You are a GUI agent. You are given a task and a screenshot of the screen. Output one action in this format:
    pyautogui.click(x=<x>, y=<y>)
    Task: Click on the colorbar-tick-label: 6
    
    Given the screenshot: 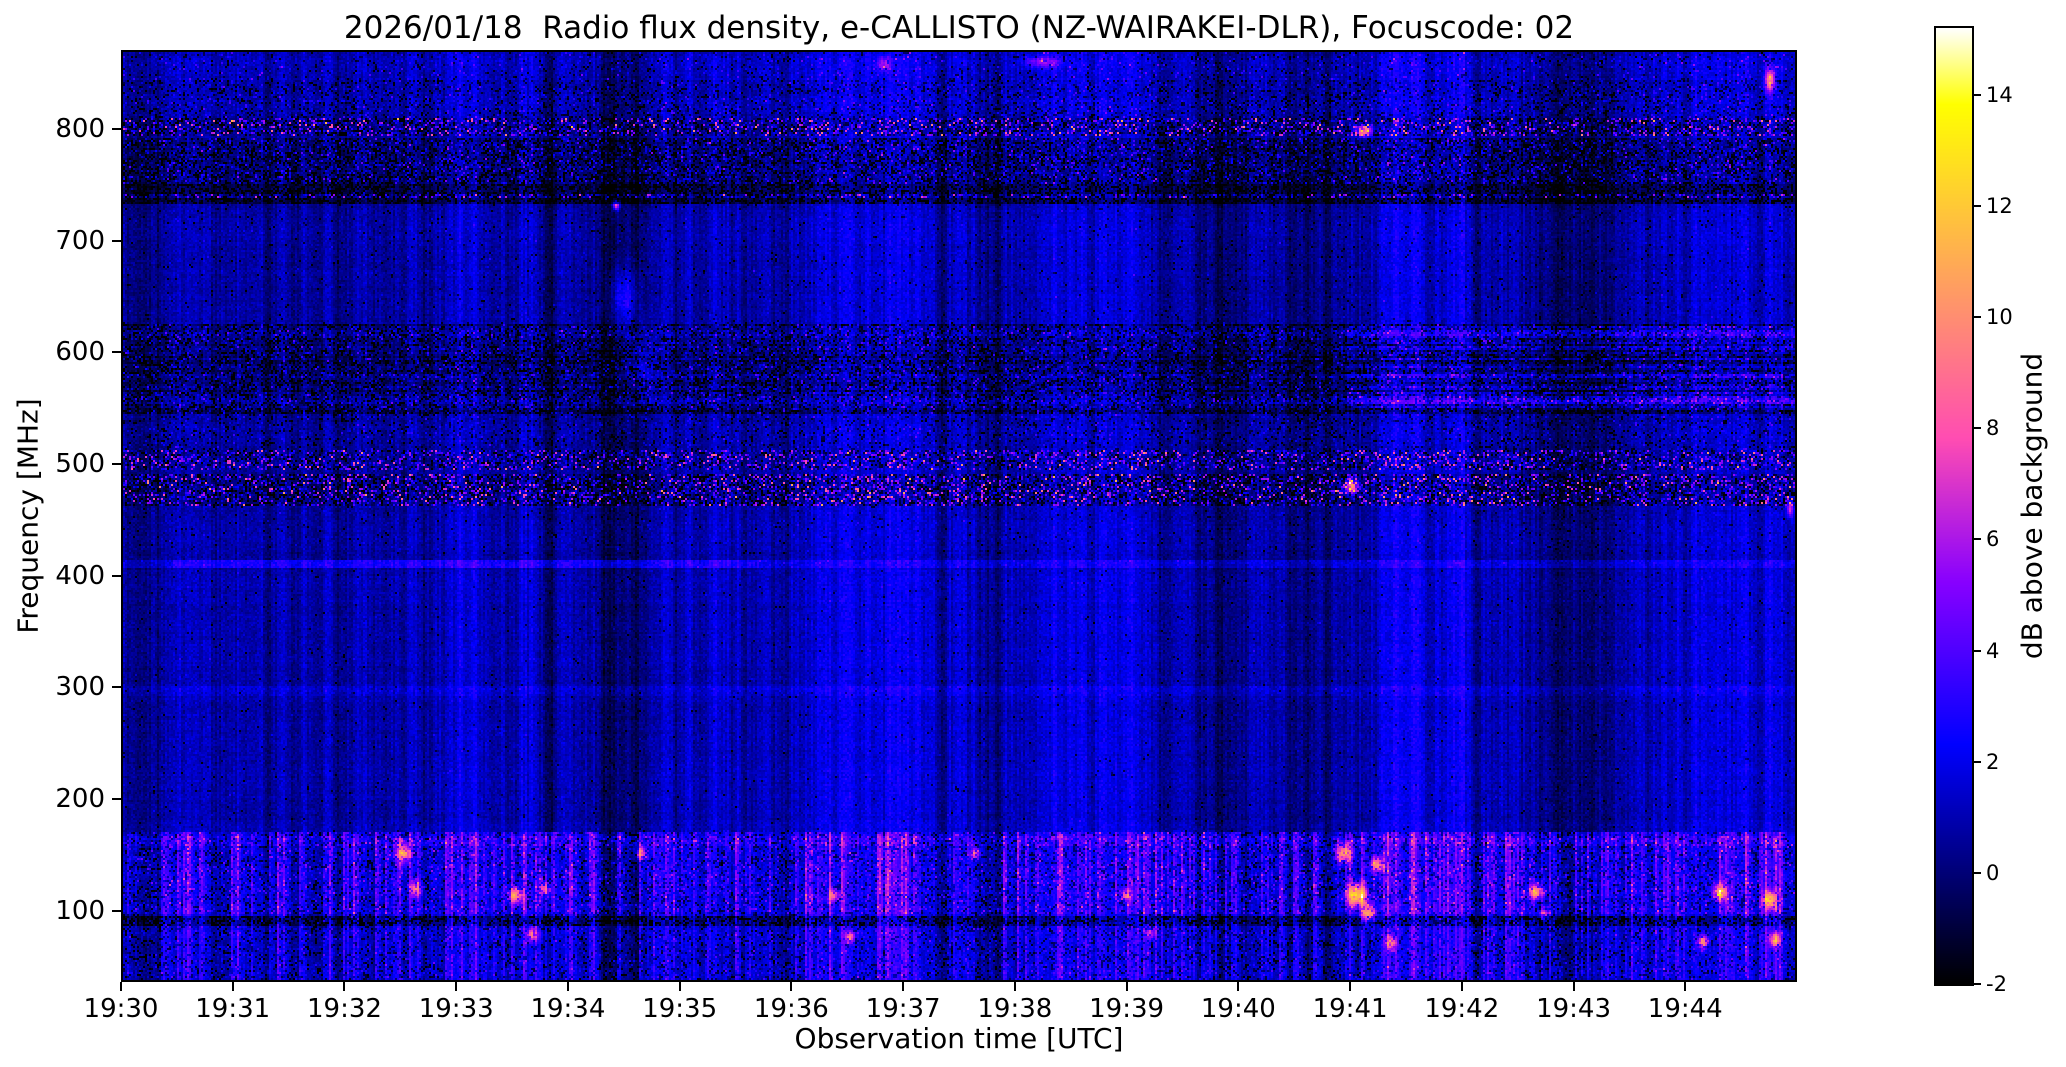 What is the action you would take?
    pyautogui.click(x=1993, y=539)
    